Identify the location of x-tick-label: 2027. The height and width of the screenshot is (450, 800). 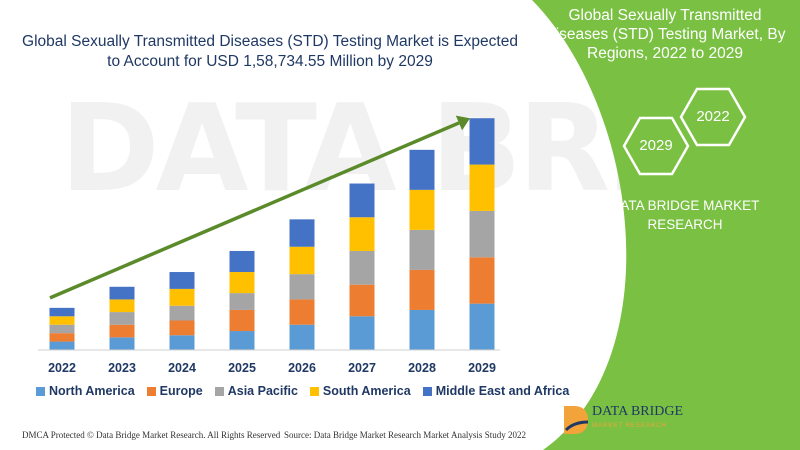
(362, 368).